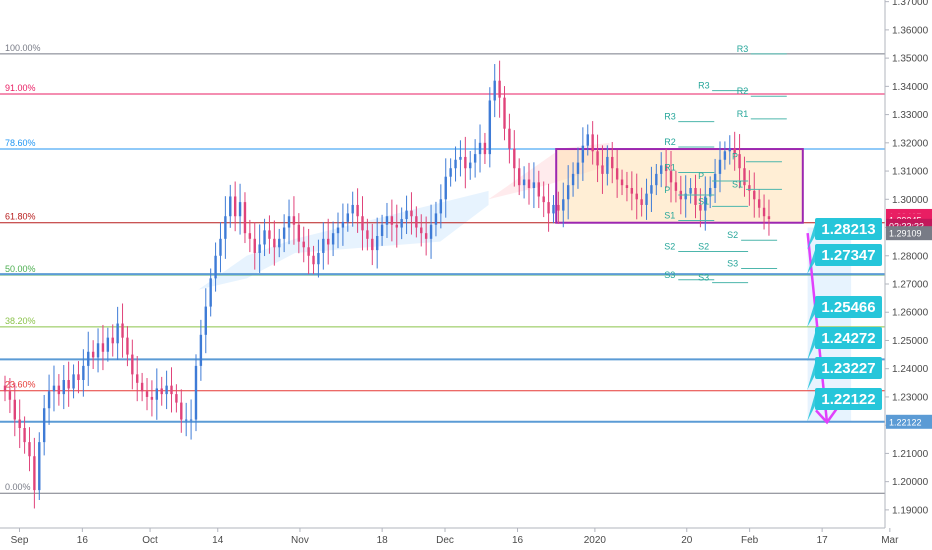  What do you see at coordinates (670, 142) in the screenshot?
I see `pivot-label: R2` at bounding box center [670, 142].